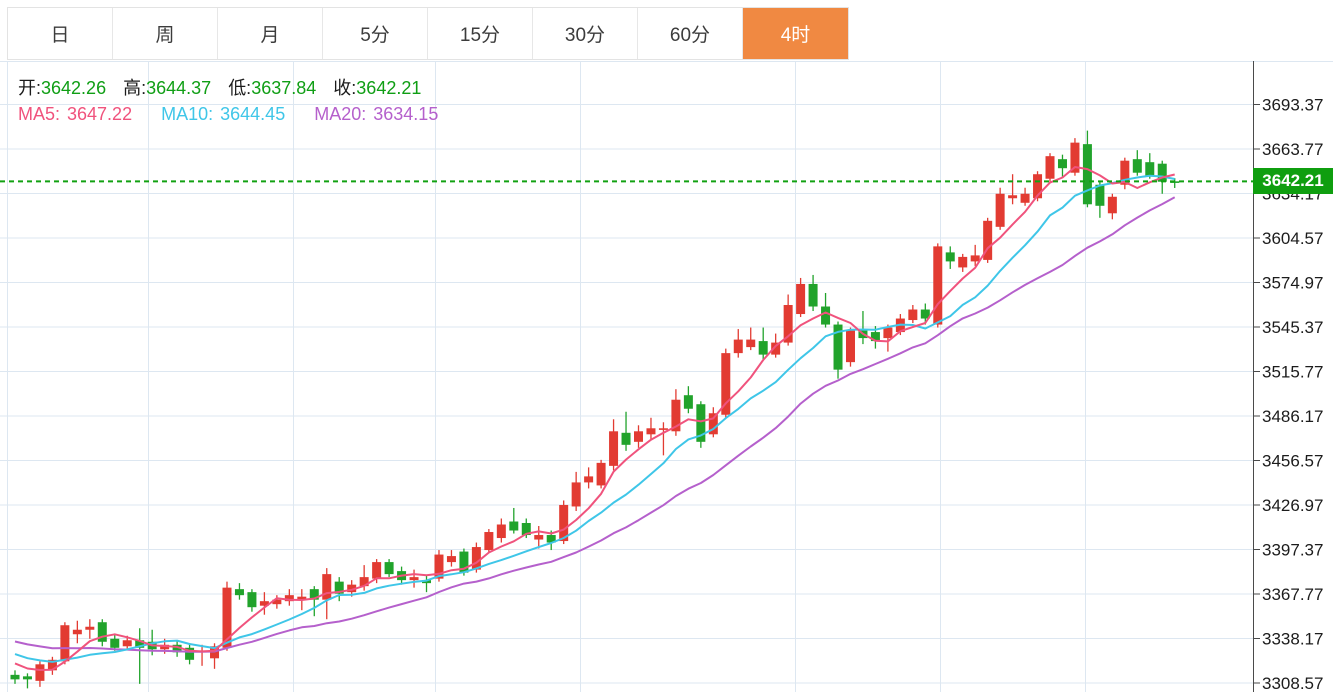 The image size is (1333, 692). Describe the element at coordinates (480, 33) in the screenshot. I see `period-tab-4: 15分` at that location.